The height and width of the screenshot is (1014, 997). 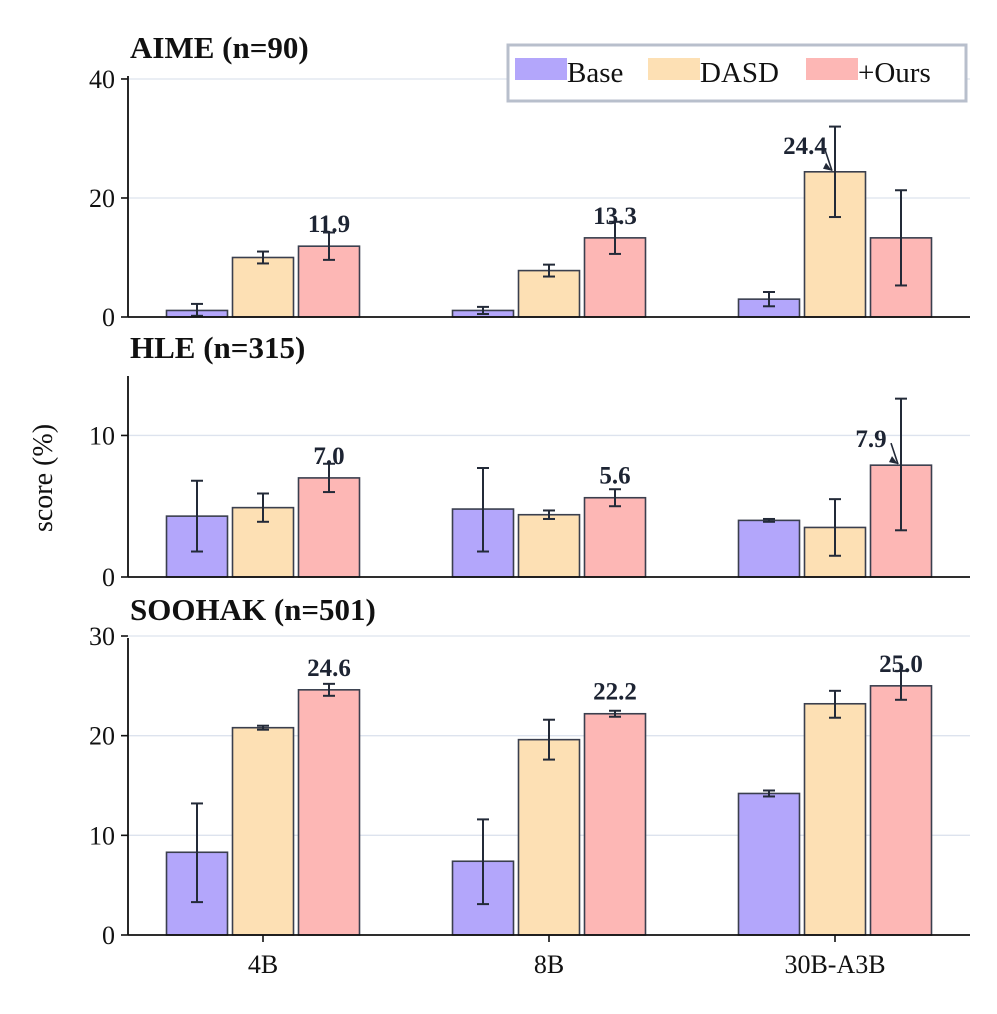 I want to click on panel-title: HLE (n=315), so click(x=217, y=347).